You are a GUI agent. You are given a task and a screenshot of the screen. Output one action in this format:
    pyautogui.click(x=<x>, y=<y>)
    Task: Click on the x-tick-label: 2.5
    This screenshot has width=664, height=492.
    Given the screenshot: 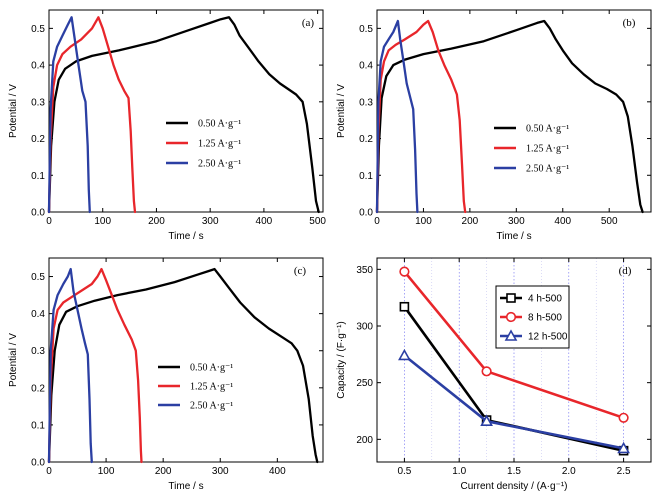 What is the action you would take?
    pyautogui.click(x=624, y=471)
    